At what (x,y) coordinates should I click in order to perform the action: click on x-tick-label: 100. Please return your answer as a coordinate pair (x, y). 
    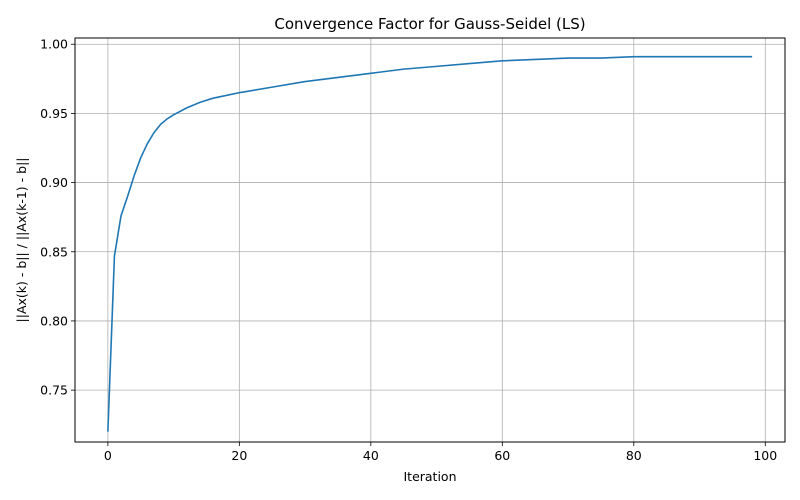
    Looking at the image, I should click on (765, 455).